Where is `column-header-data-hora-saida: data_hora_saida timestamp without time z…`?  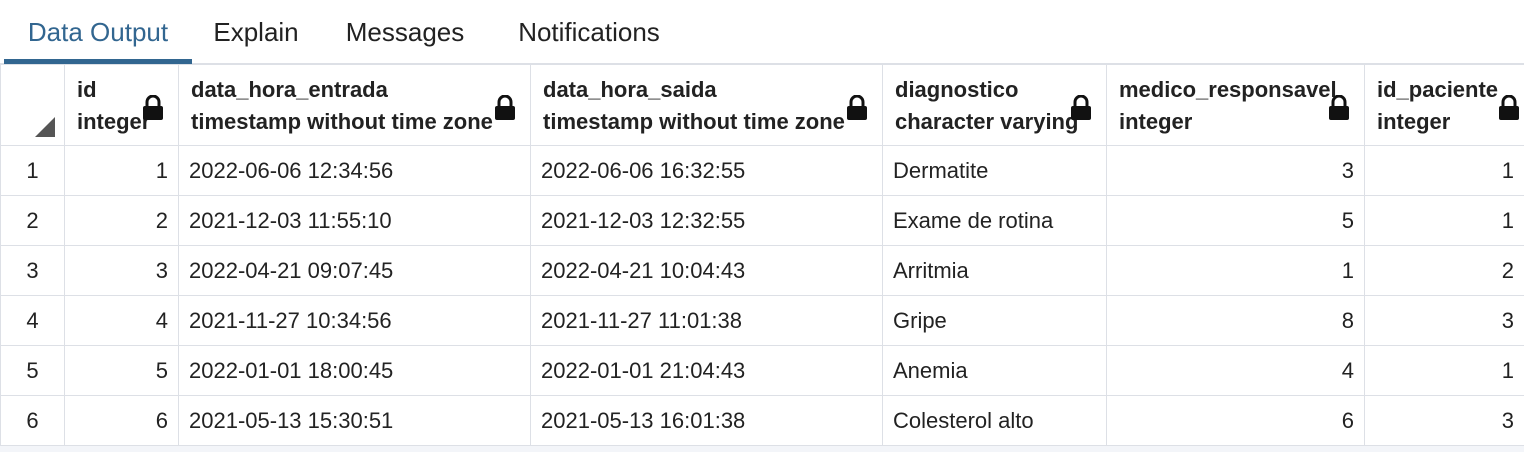
column-header-data-hora-saida: data_hora_saida timestamp without time z… is located at coordinates (706, 105).